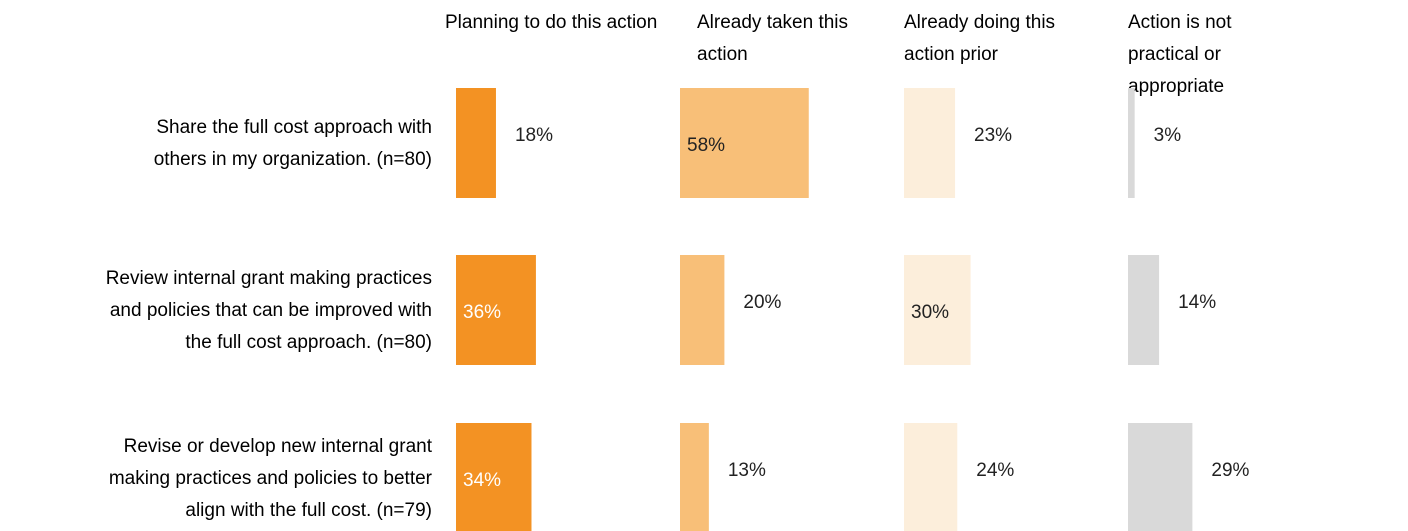 The width and height of the screenshot is (1408, 531). I want to click on value-label: 29%, so click(1230, 470).